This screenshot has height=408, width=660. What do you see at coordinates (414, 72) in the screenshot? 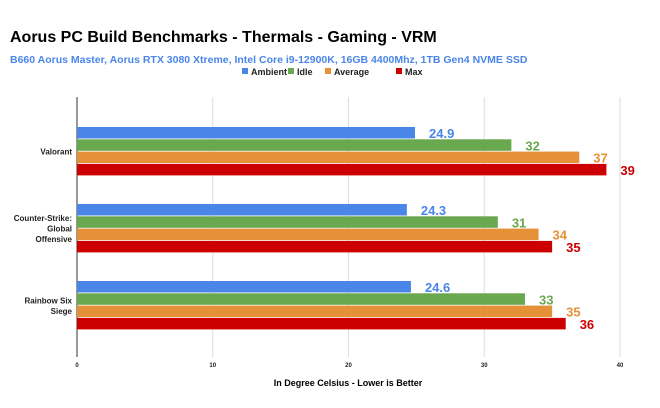
I see `legend-label-max: Max` at bounding box center [414, 72].